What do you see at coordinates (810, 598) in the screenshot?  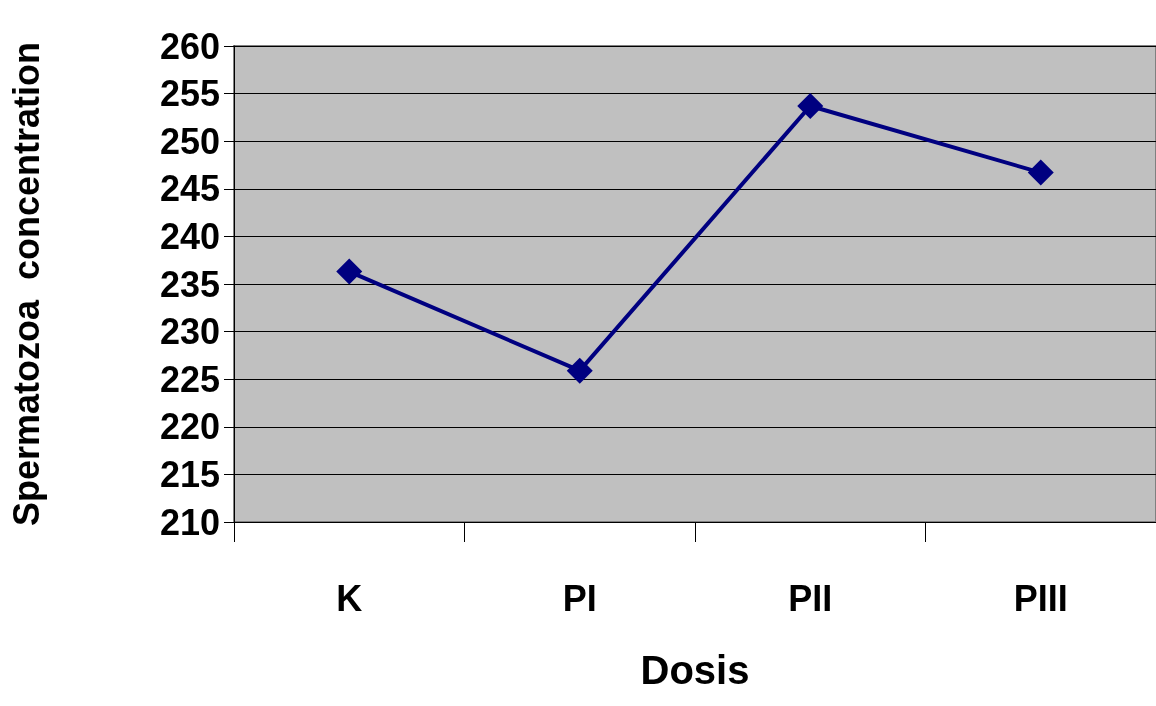 I see `x-tick-label: PII` at bounding box center [810, 598].